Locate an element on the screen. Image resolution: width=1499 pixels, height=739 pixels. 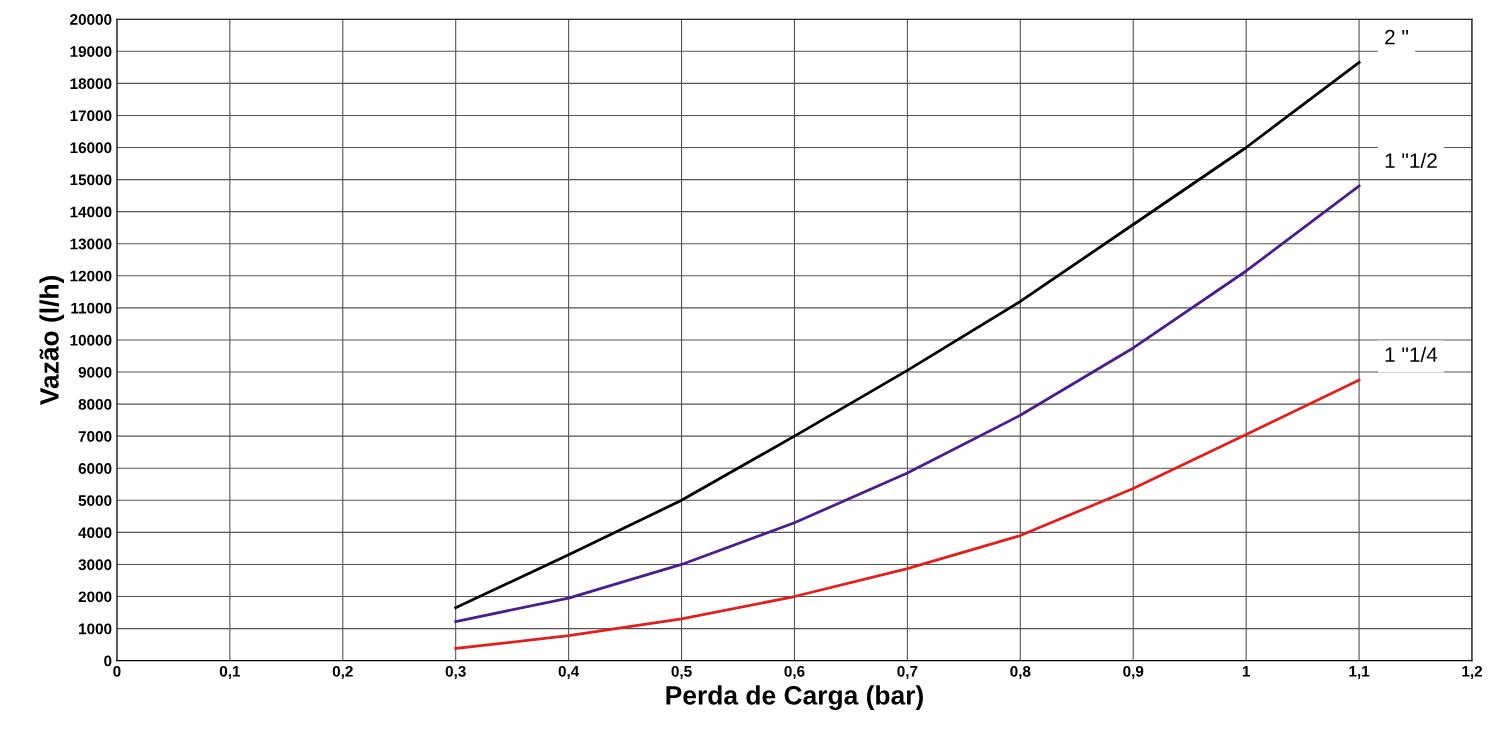
y-tick-label: 6000 is located at coordinates (95, 468).